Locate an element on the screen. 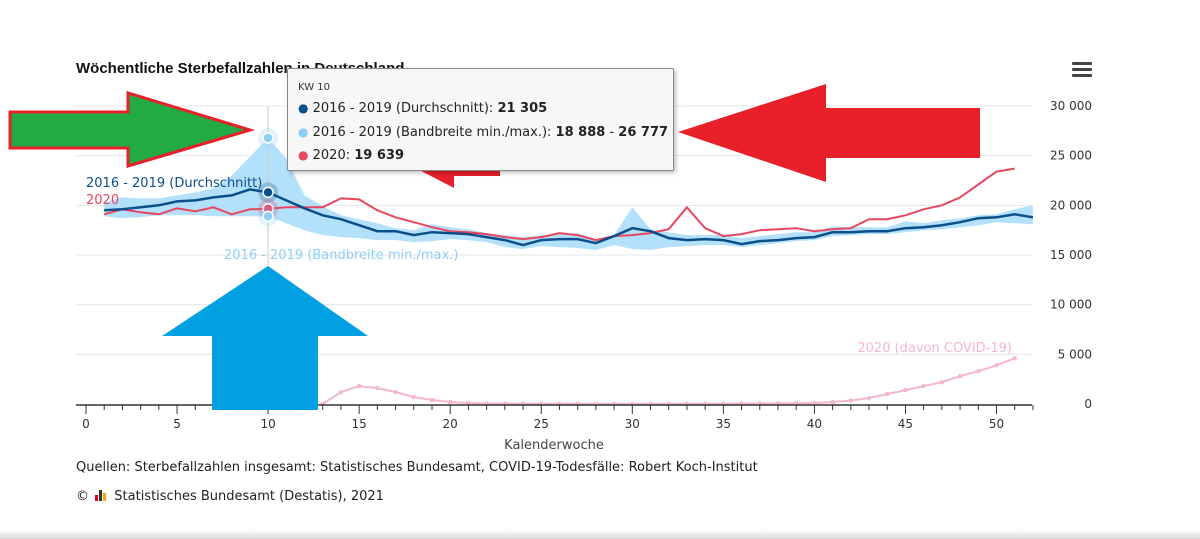 The height and width of the screenshot is (539, 1200). covid-series is located at coordinates (668, 381).